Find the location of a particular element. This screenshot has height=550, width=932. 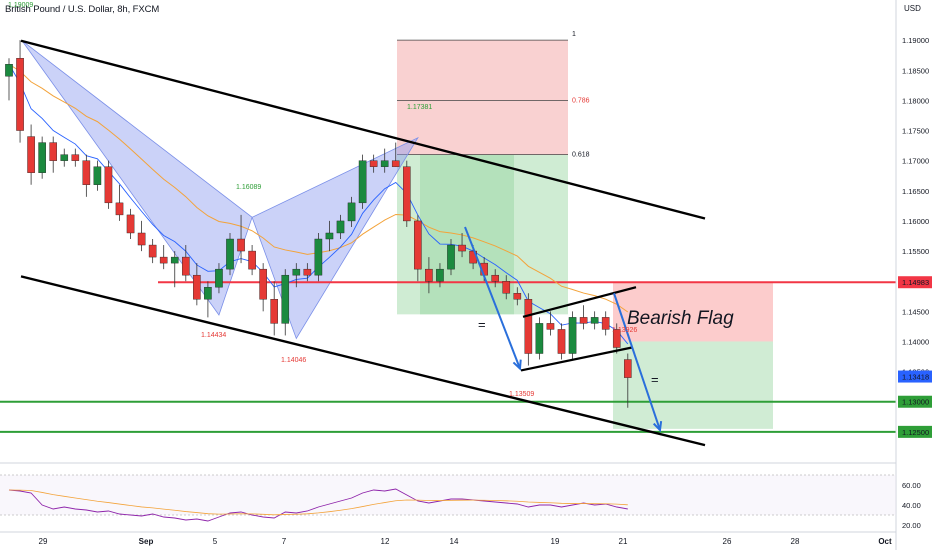

flag-stop-zone is located at coordinates (693, 312).